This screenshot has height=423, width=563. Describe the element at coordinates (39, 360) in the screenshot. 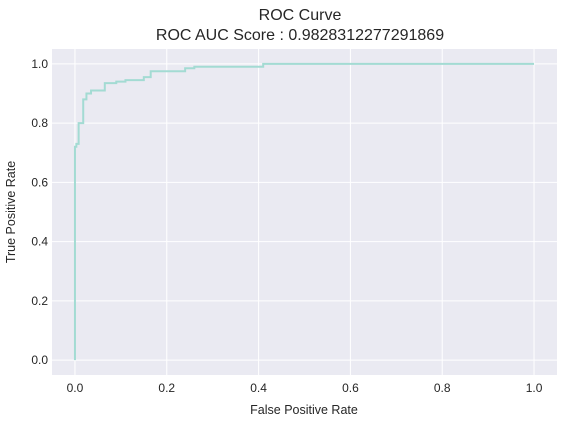

I see `y-tick-label: 0.0` at that location.